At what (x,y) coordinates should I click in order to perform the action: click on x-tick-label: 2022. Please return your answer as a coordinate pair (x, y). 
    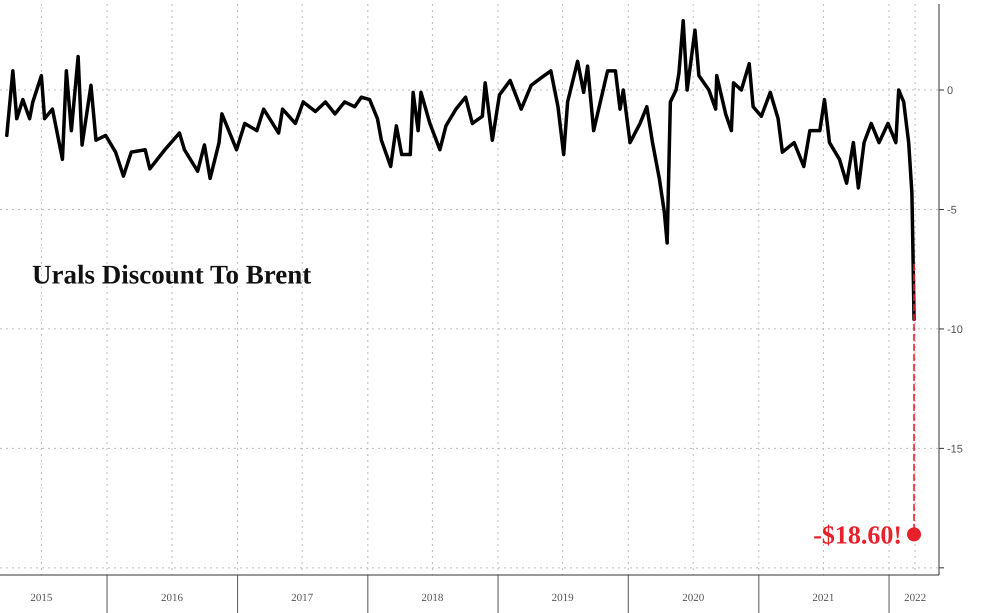
    Looking at the image, I should click on (915, 598).